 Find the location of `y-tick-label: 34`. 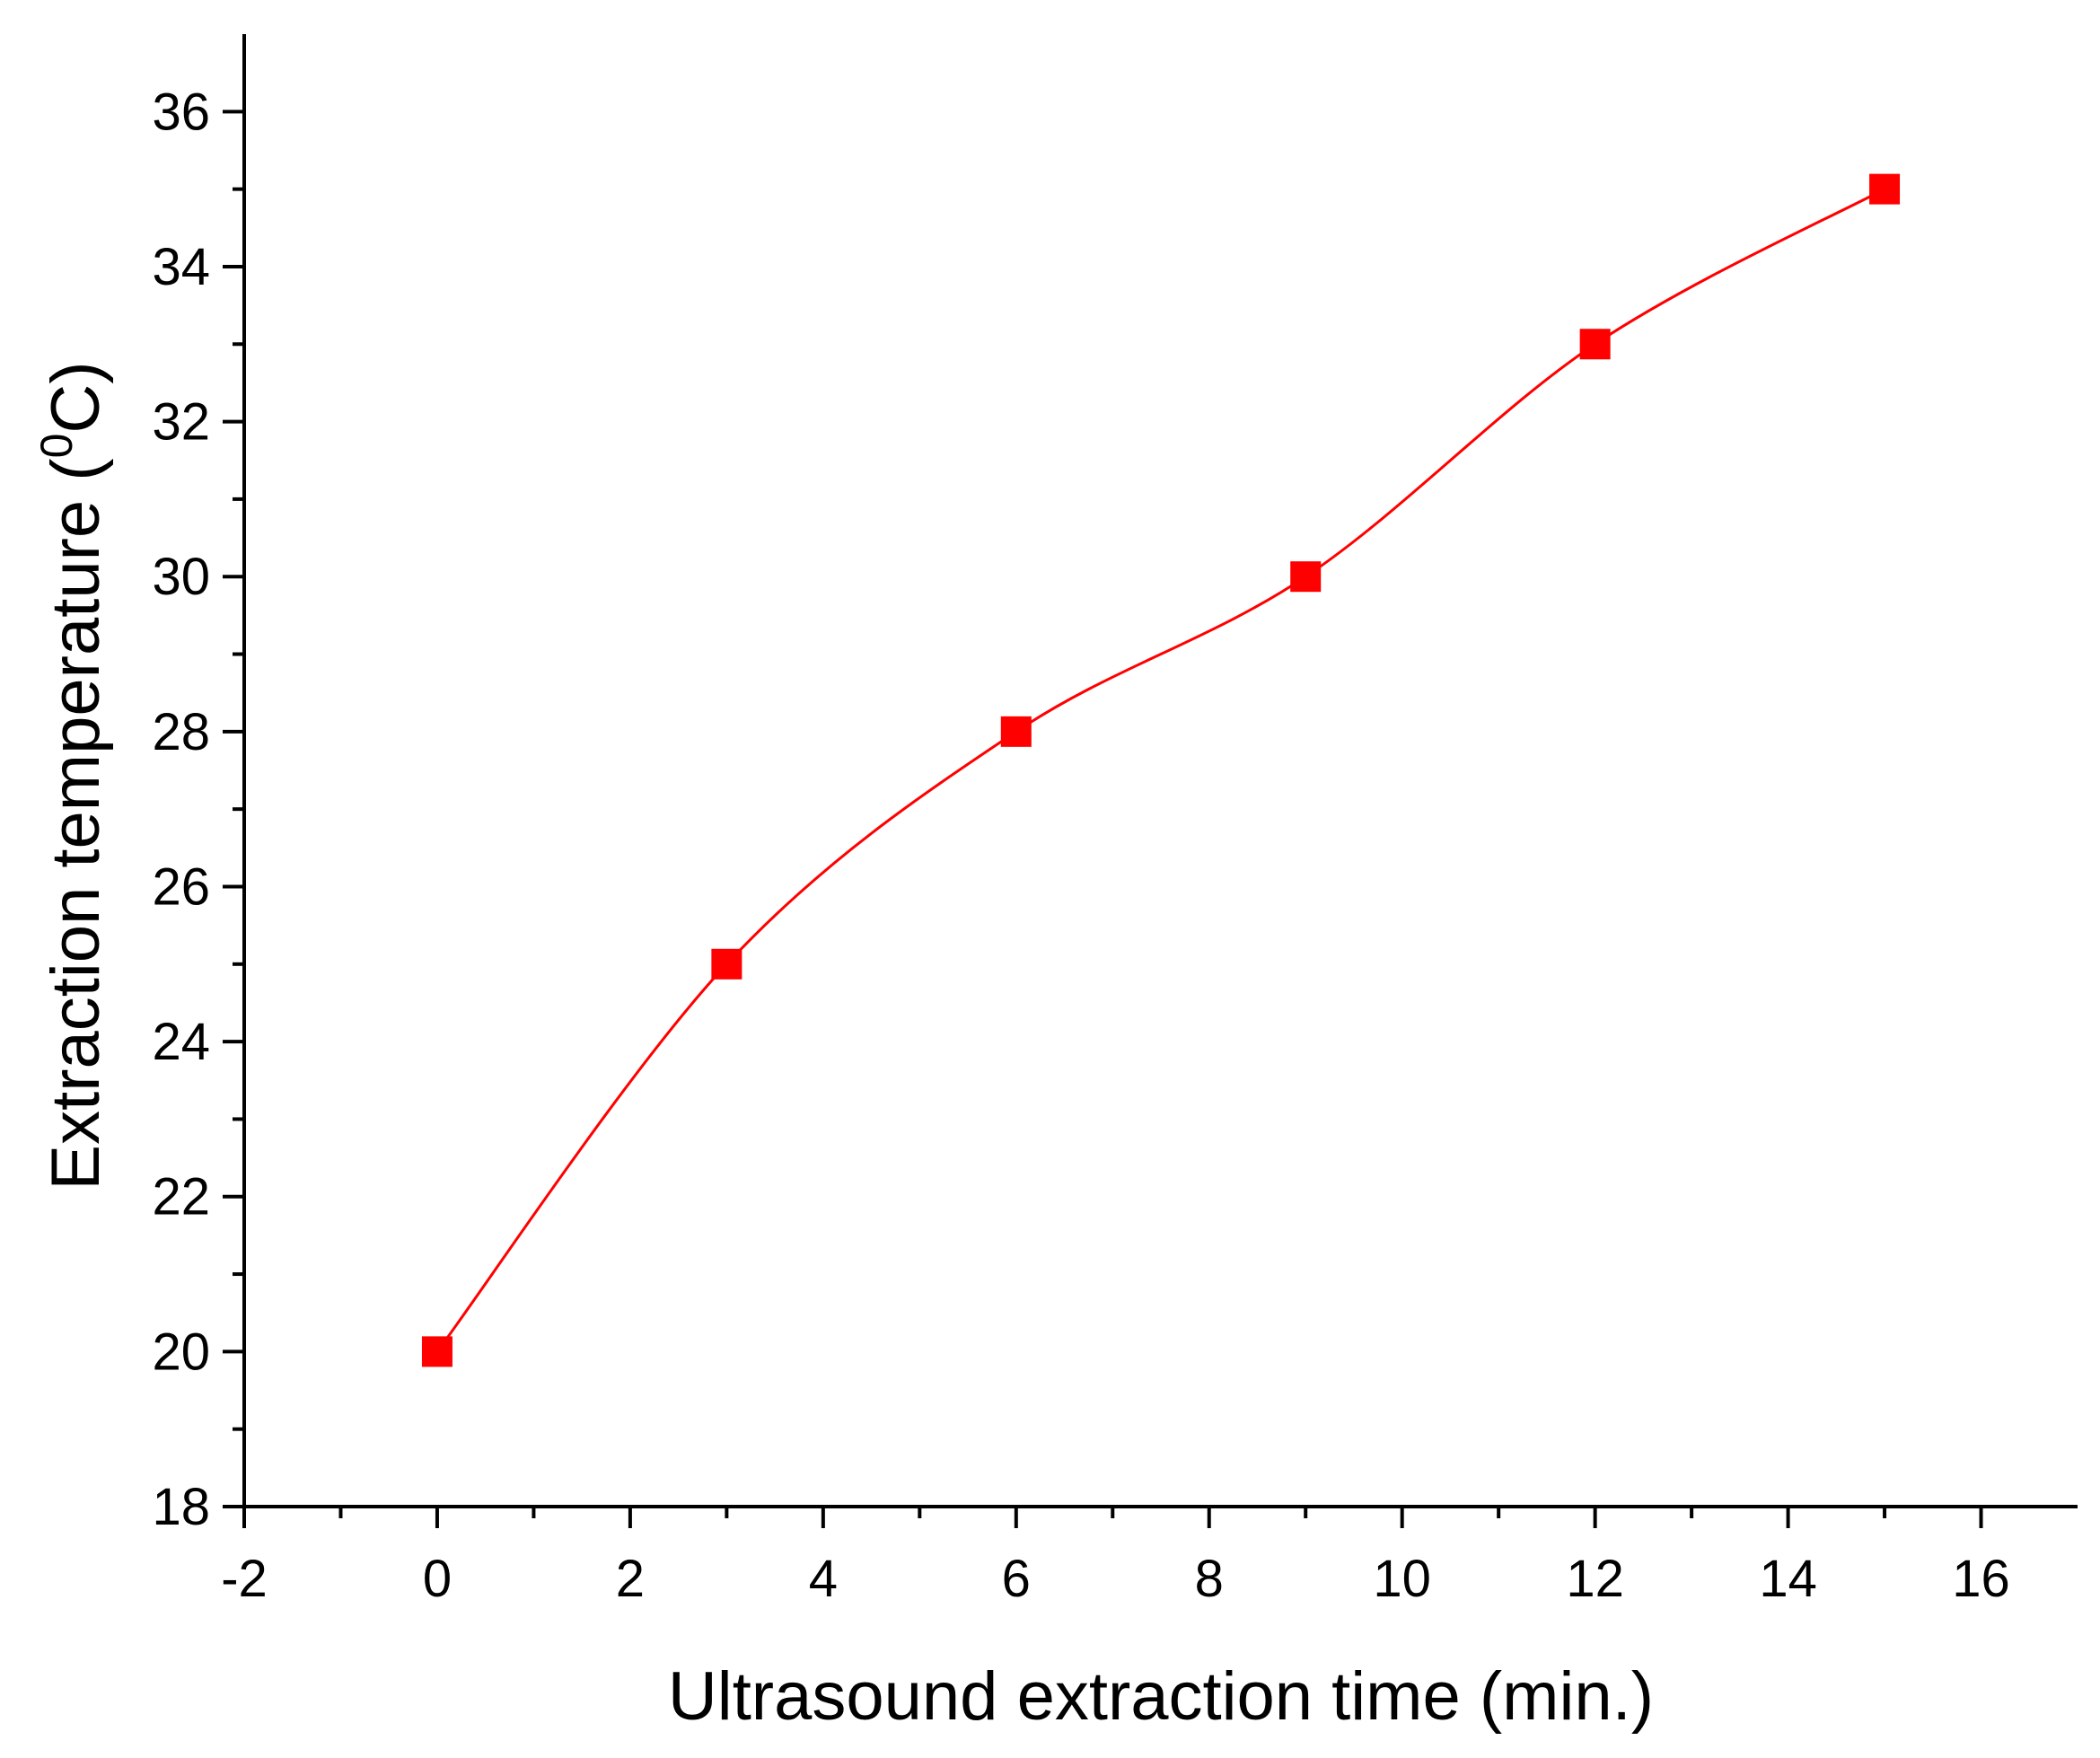

y-tick-label: 34 is located at coordinates (181, 267).